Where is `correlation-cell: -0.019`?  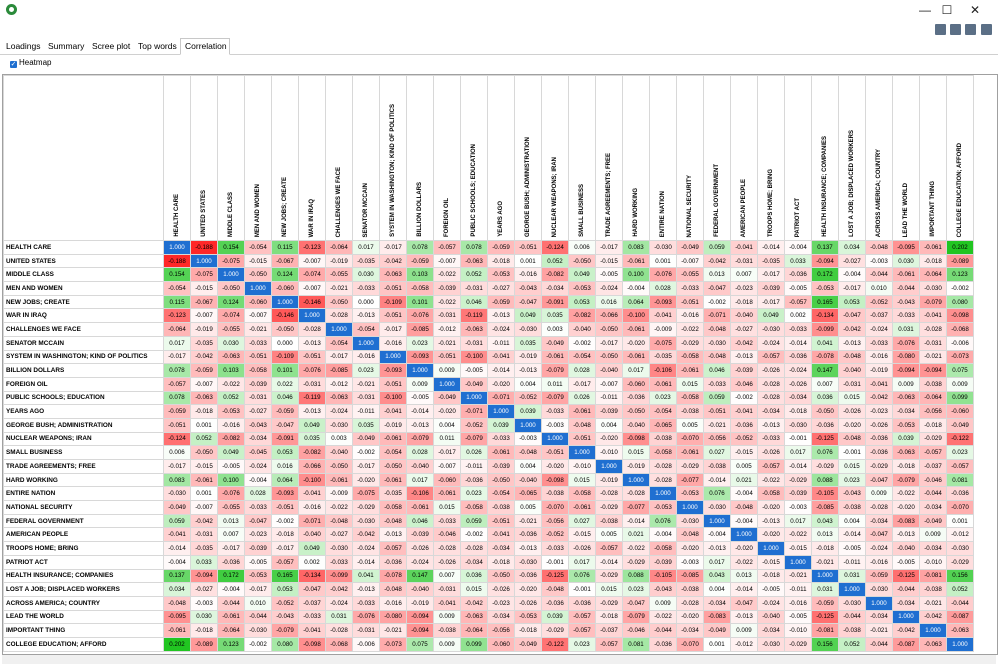 correlation-cell: -0.019 is located at coordinates (879, 370).